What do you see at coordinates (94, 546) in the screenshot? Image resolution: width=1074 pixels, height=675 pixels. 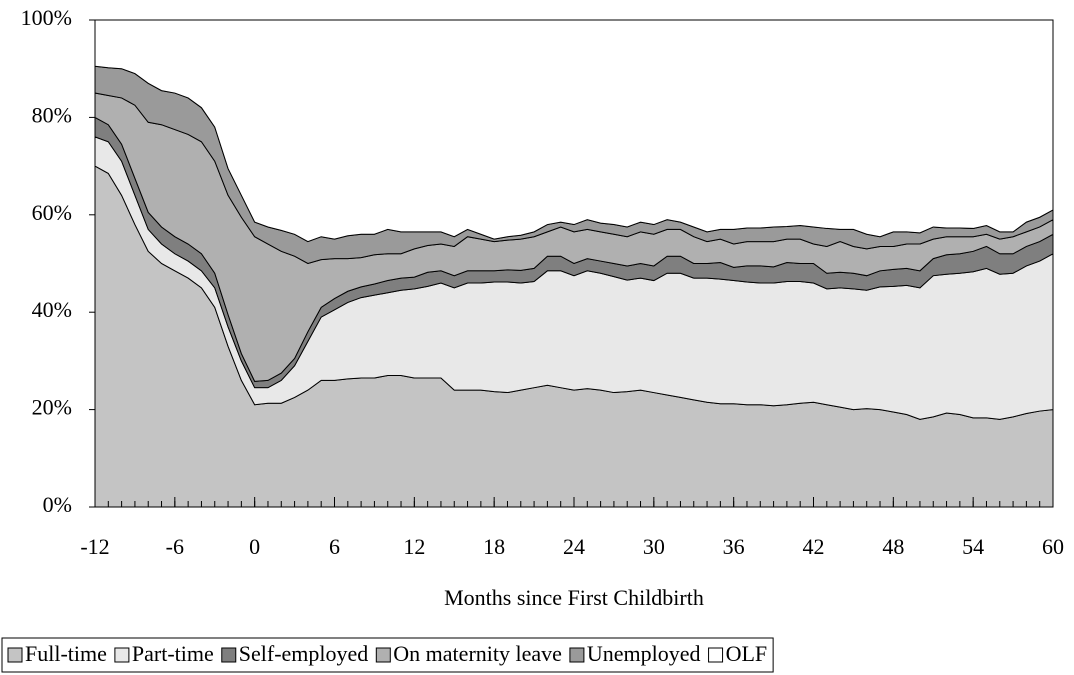 I see `x-tick-label: -12` at bounding box center [94, 546].